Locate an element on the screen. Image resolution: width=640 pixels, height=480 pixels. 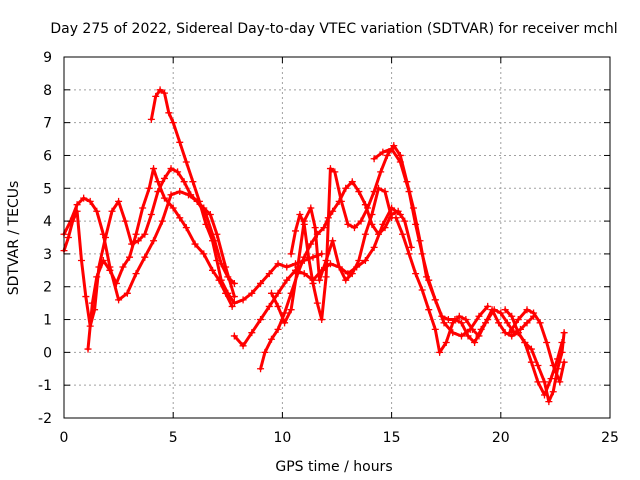
x-tick-label: 5 is located at coordinates (173, 438).